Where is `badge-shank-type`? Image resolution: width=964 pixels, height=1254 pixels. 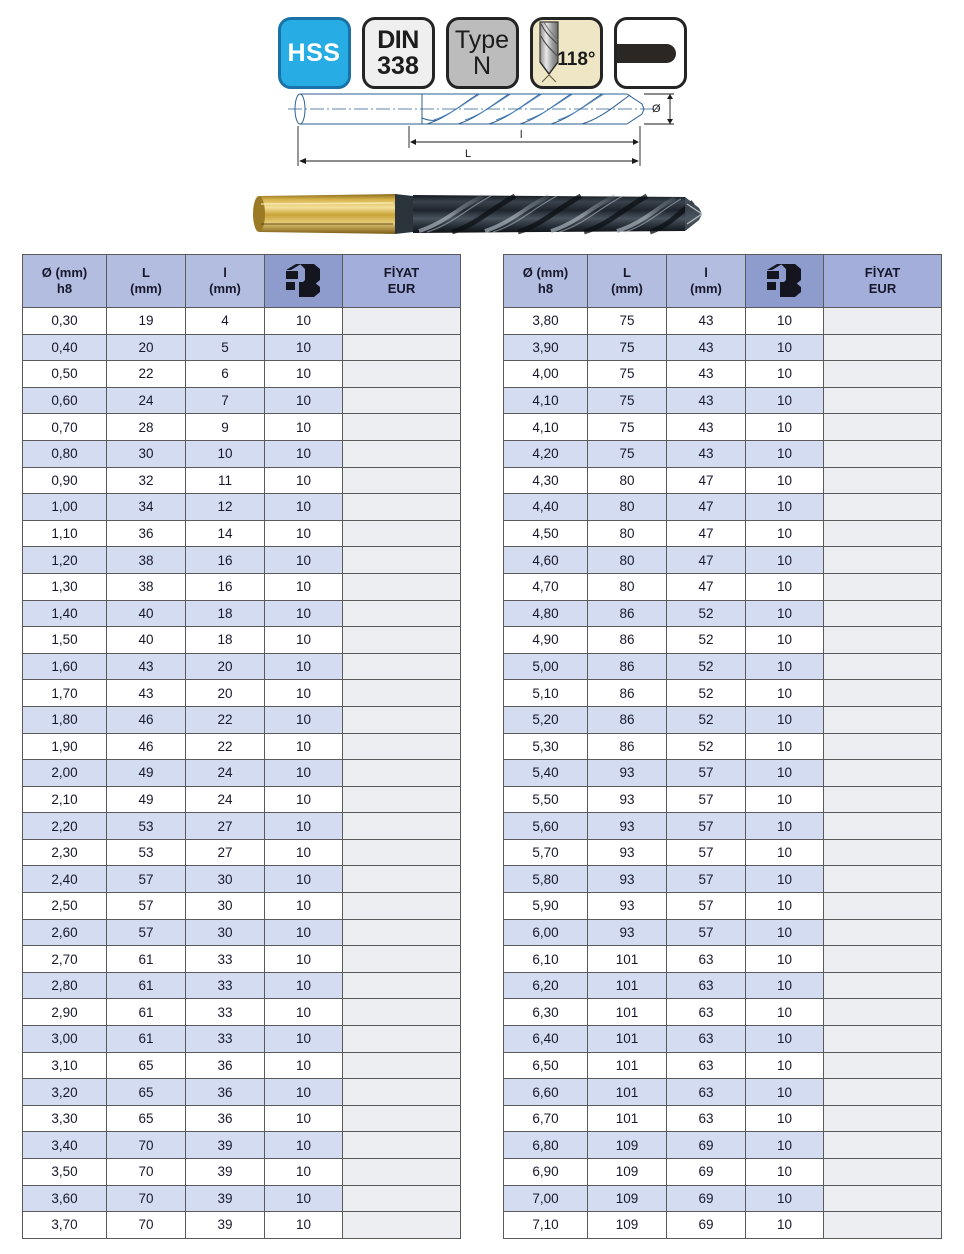 badge-shank-type is located at coordinates (650, 53).